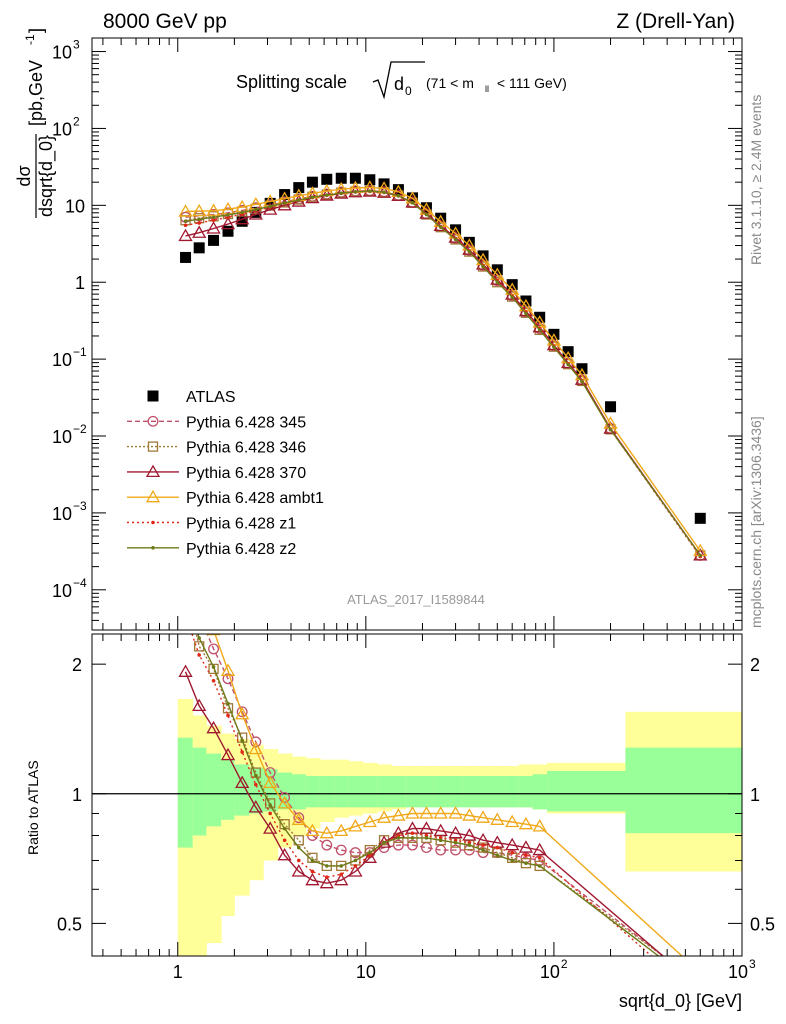 The image size is (786, 1024). Describe the element at coordinates (178, 972) in the screenshot. I see `x-tick-label-group: 1` at that location.